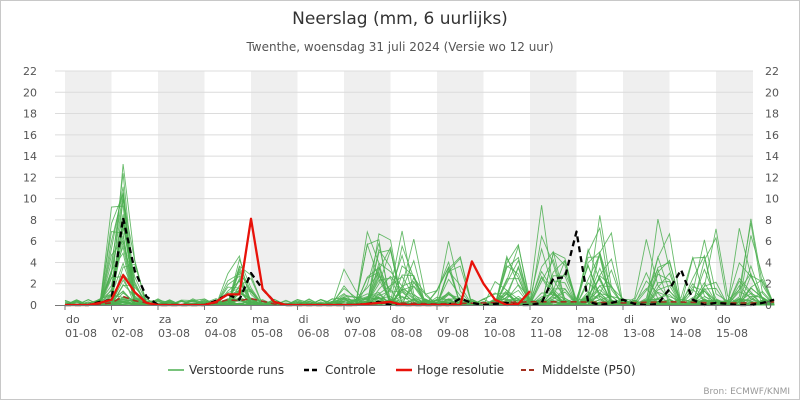 Image resolution: width=800 pixels, height=400 pixels. Describe the element at coordinates (772, 71) in the screenshot. I see `y-tick-right-22: 22` at that location.